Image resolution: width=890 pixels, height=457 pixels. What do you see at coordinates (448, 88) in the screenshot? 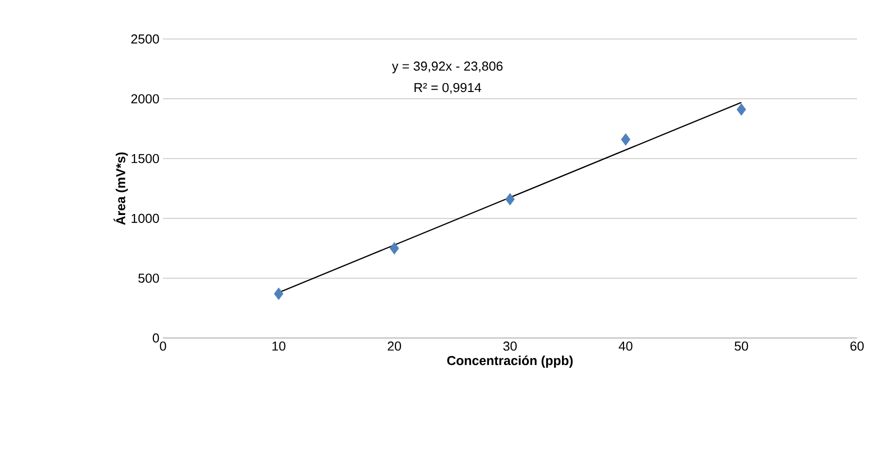
I see `annotation: R² = 0,9914` at bounding box center [448, 88].